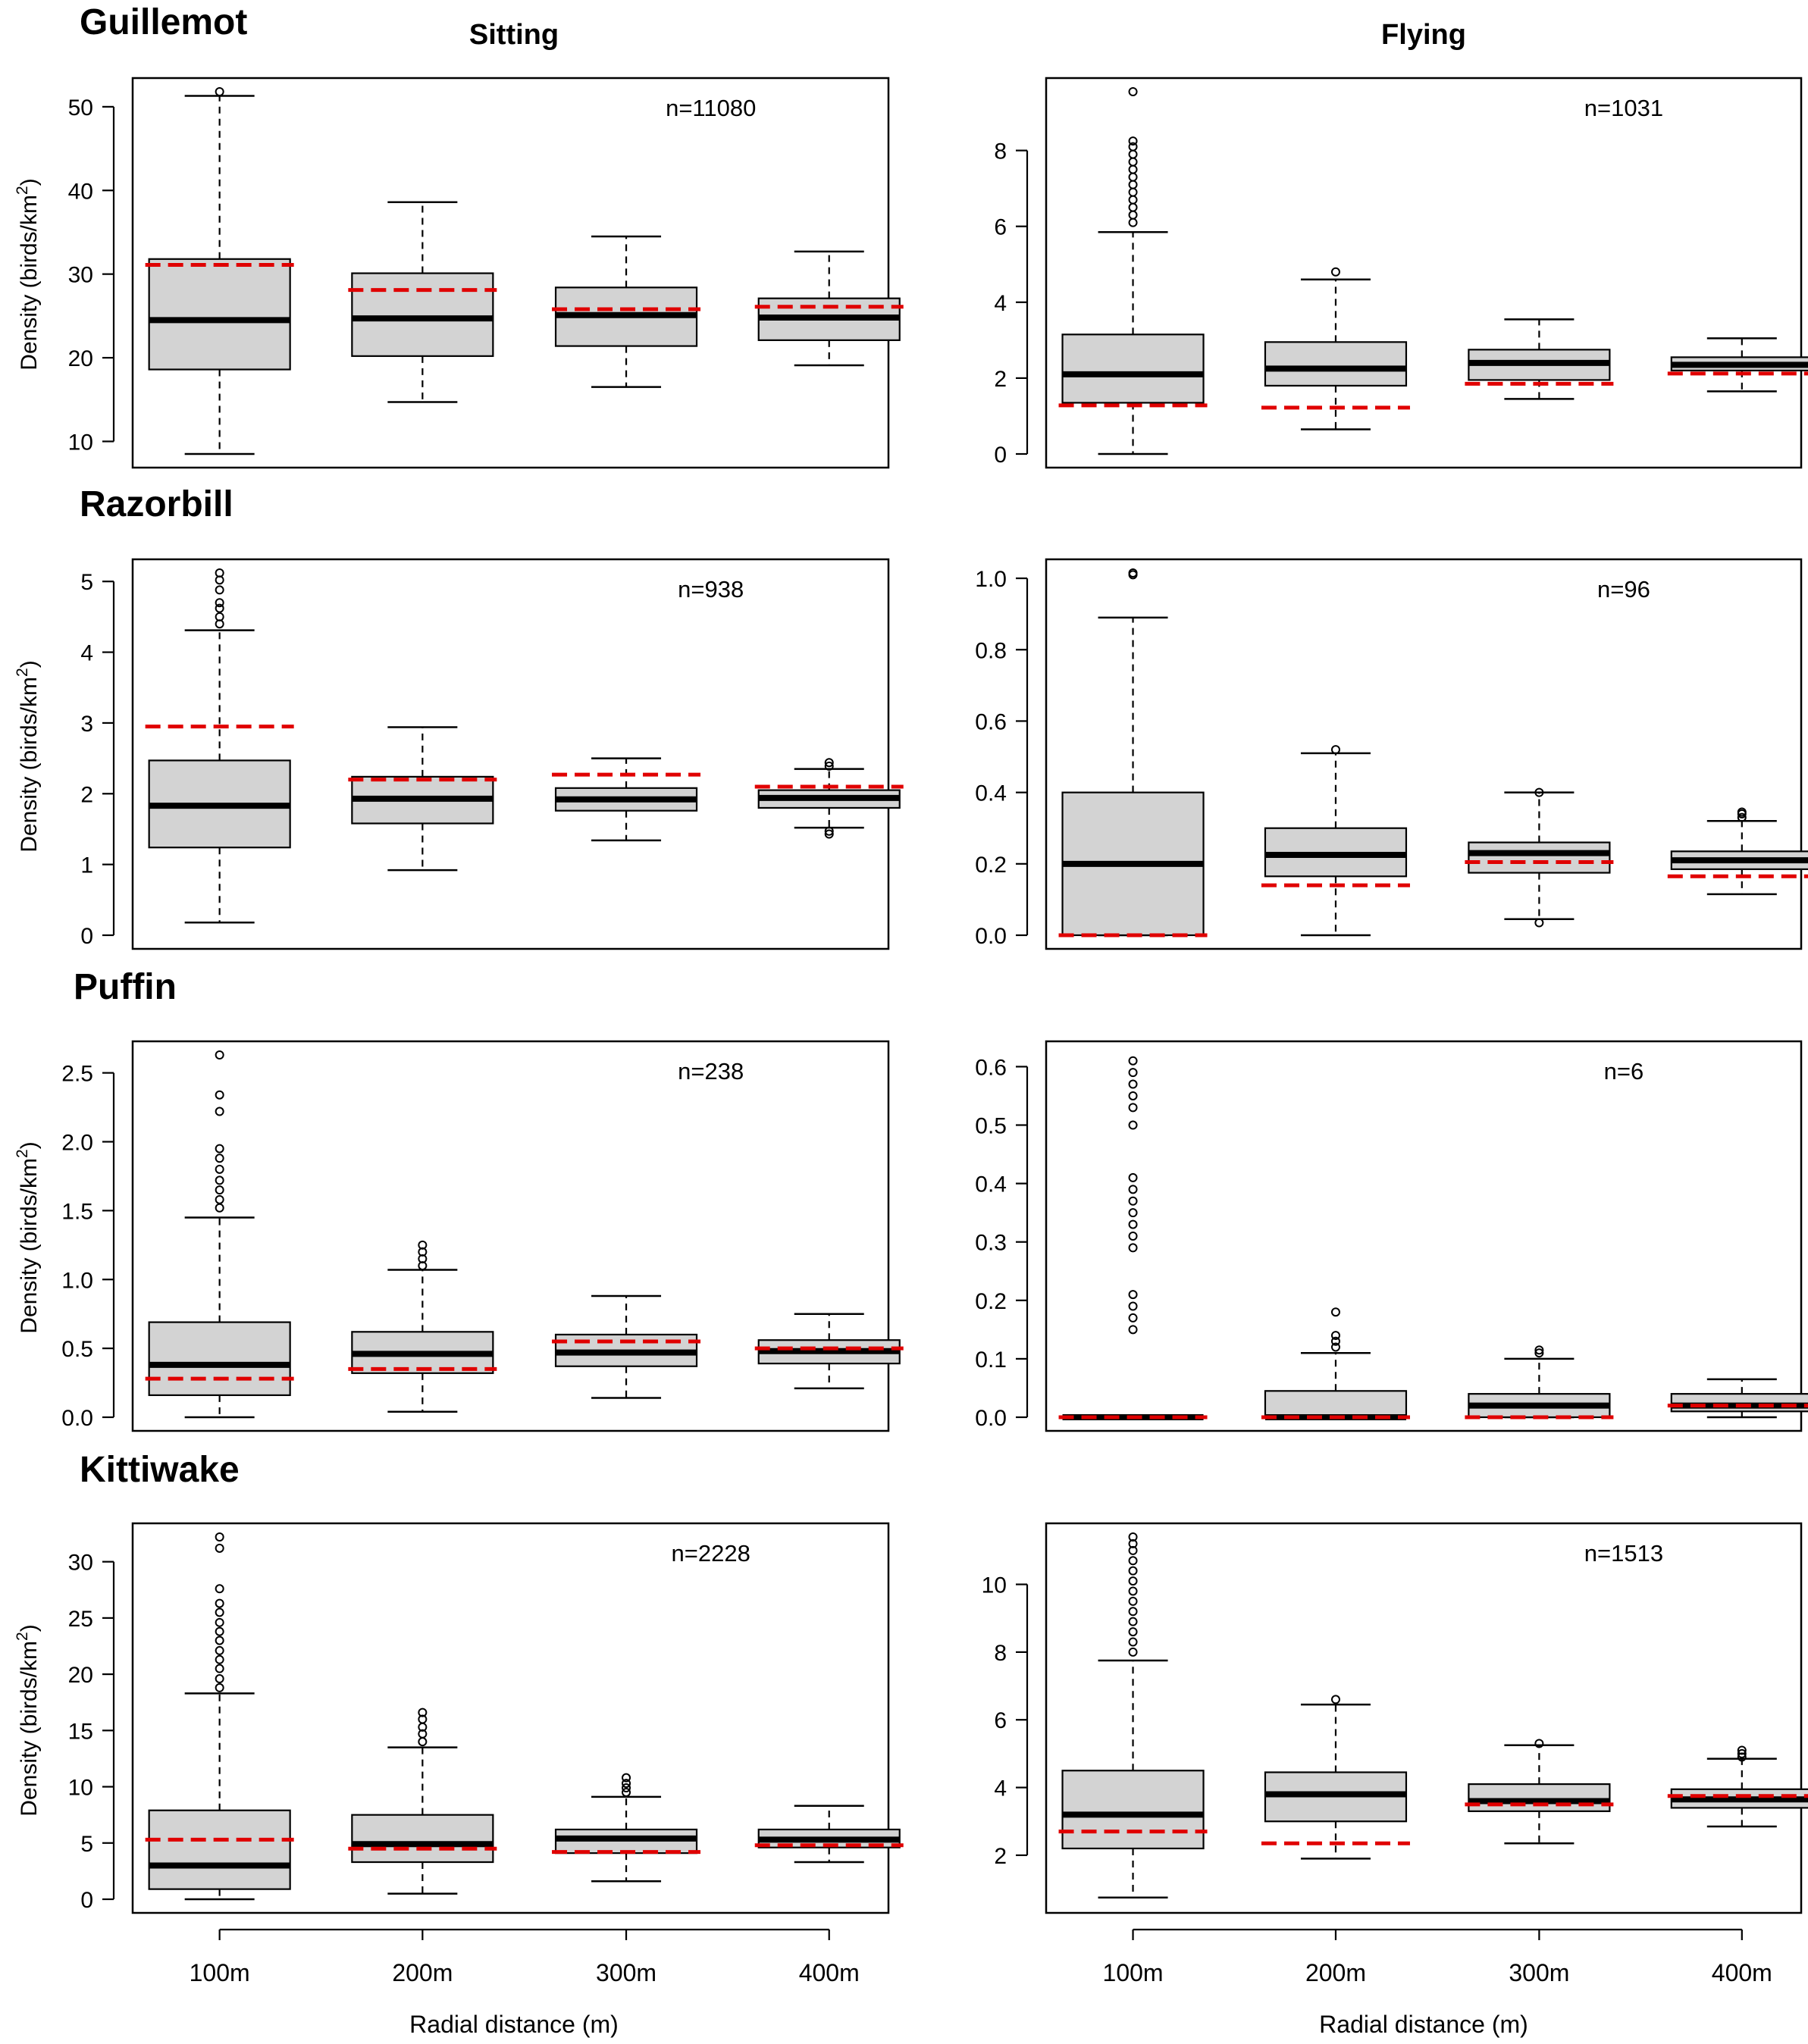 The width and height of the screenshot is (1808, 2044). Describe the element at coordinates (80, 108) in the screenshot. I see `y-tick-label: 50` at that location.